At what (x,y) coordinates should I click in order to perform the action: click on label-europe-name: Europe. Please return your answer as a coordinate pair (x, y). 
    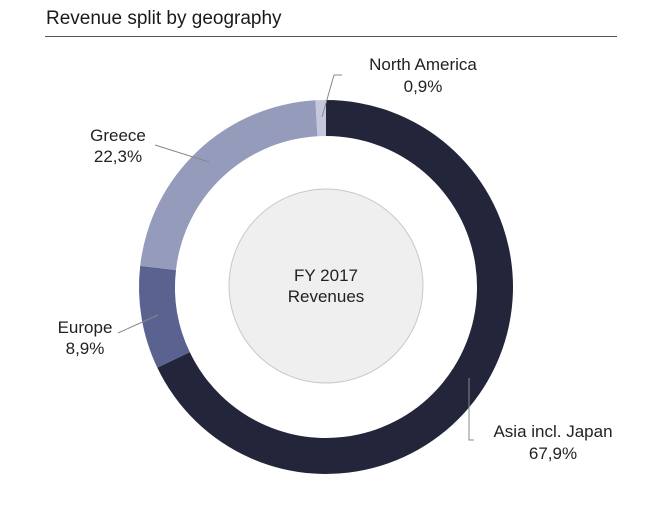
    Looking at the image, I should click on (85, 327).